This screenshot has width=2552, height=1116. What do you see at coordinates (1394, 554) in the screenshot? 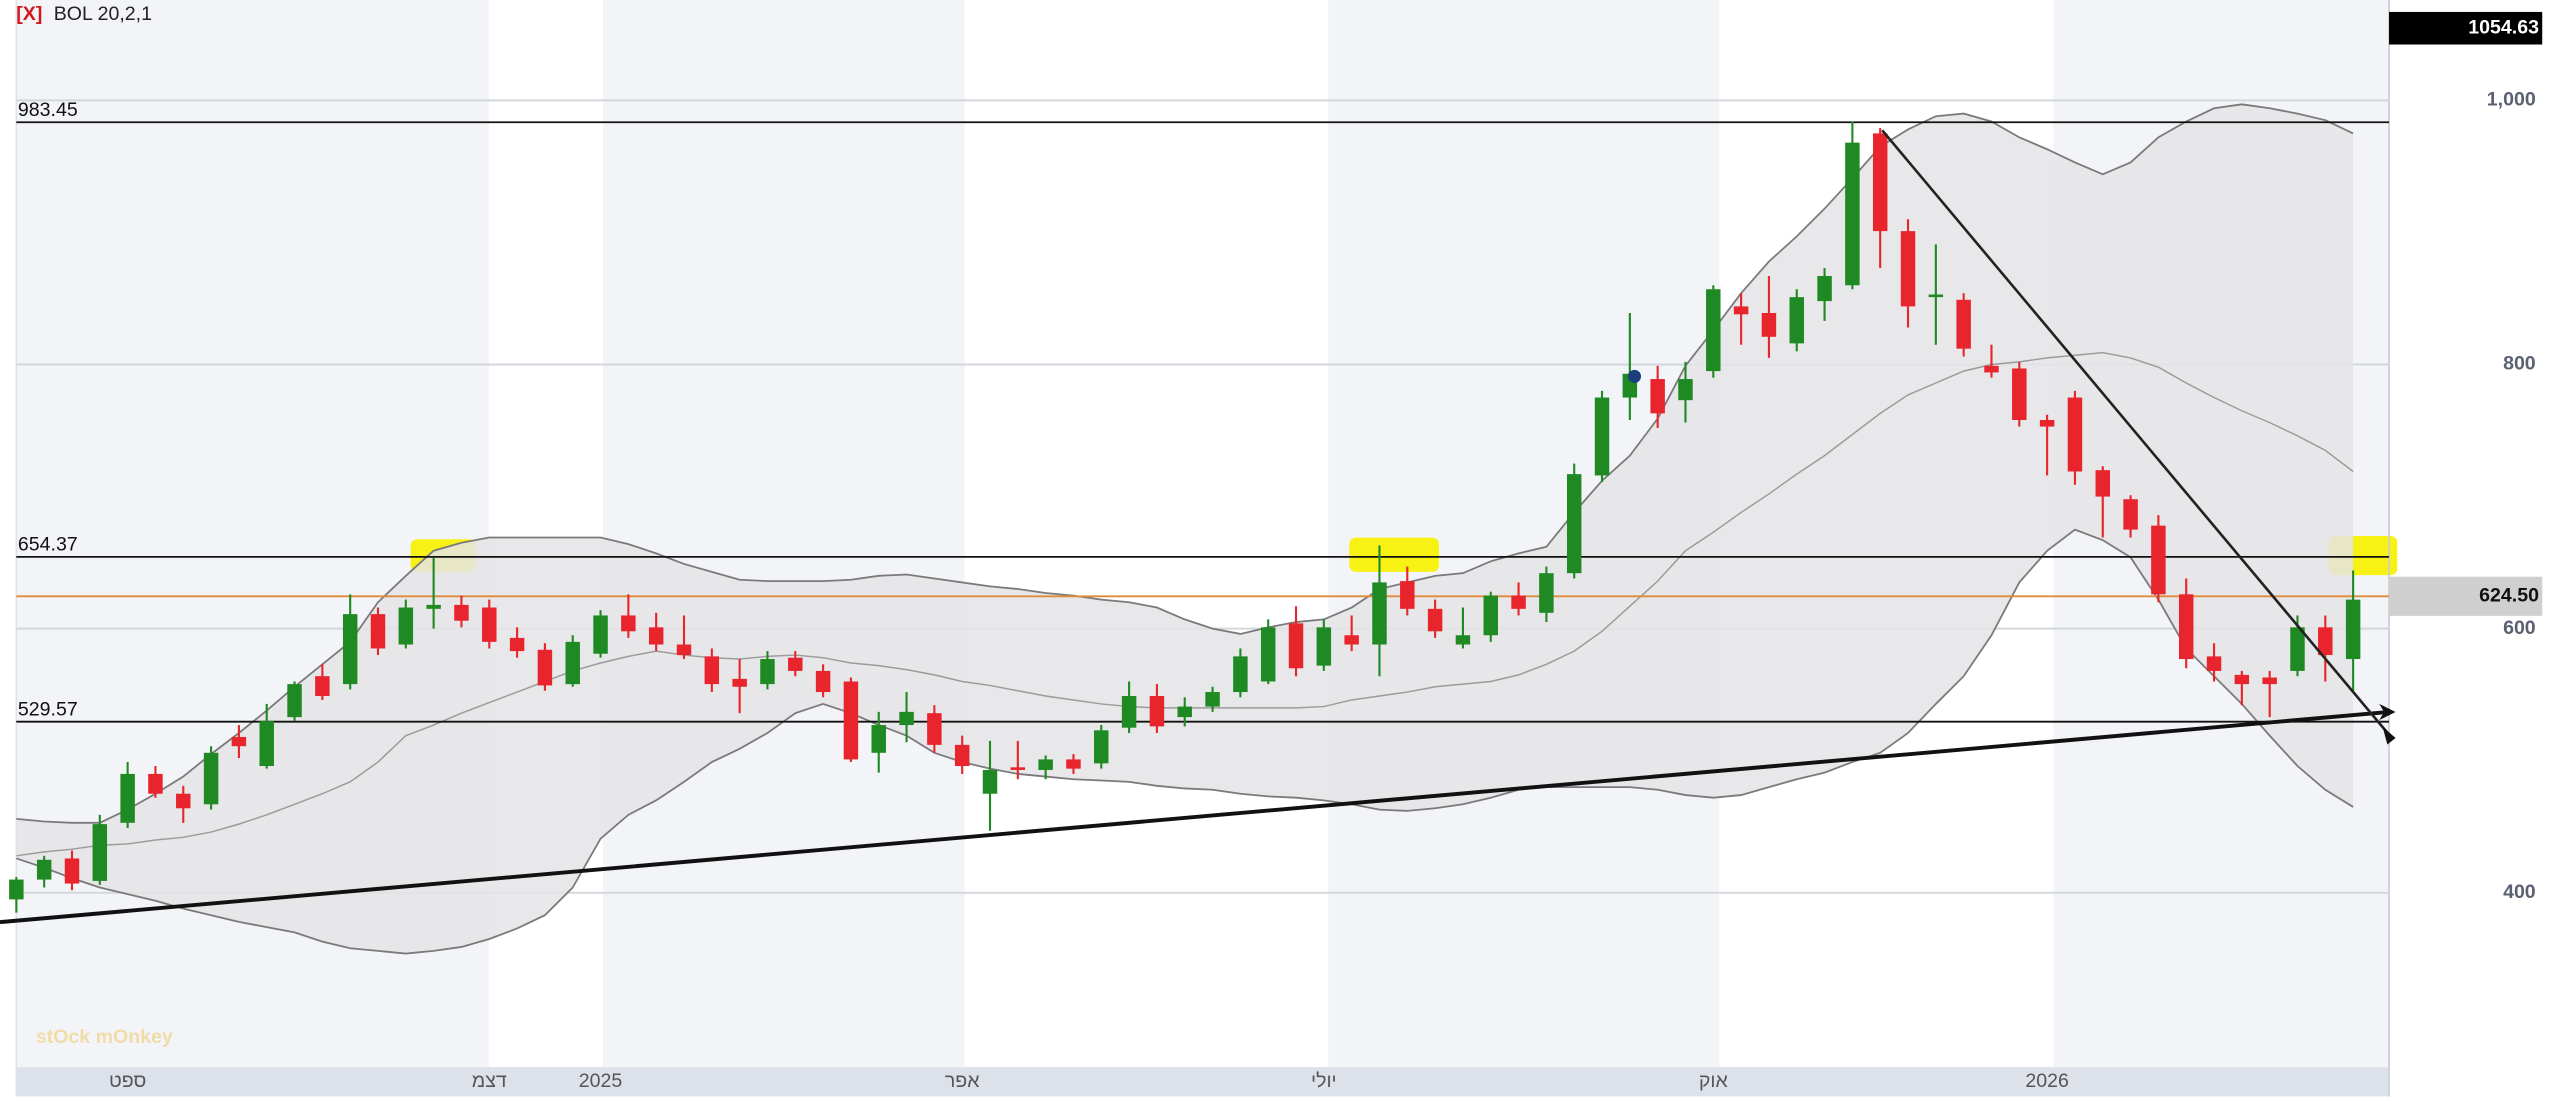
I see `highlight` at bounding box center [1394, 554].